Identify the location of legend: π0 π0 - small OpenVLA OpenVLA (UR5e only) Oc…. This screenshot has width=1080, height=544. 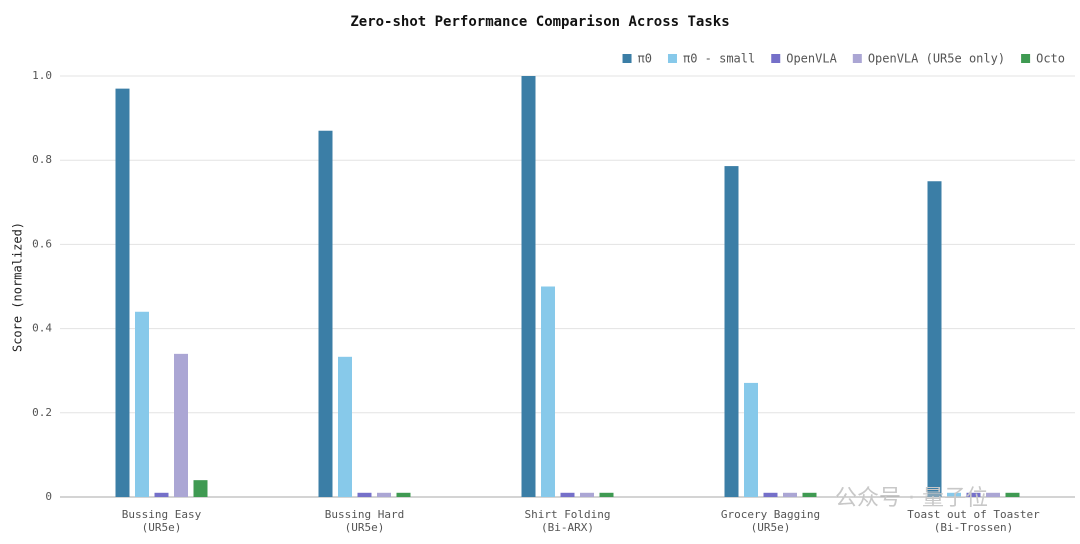
(843, 59).